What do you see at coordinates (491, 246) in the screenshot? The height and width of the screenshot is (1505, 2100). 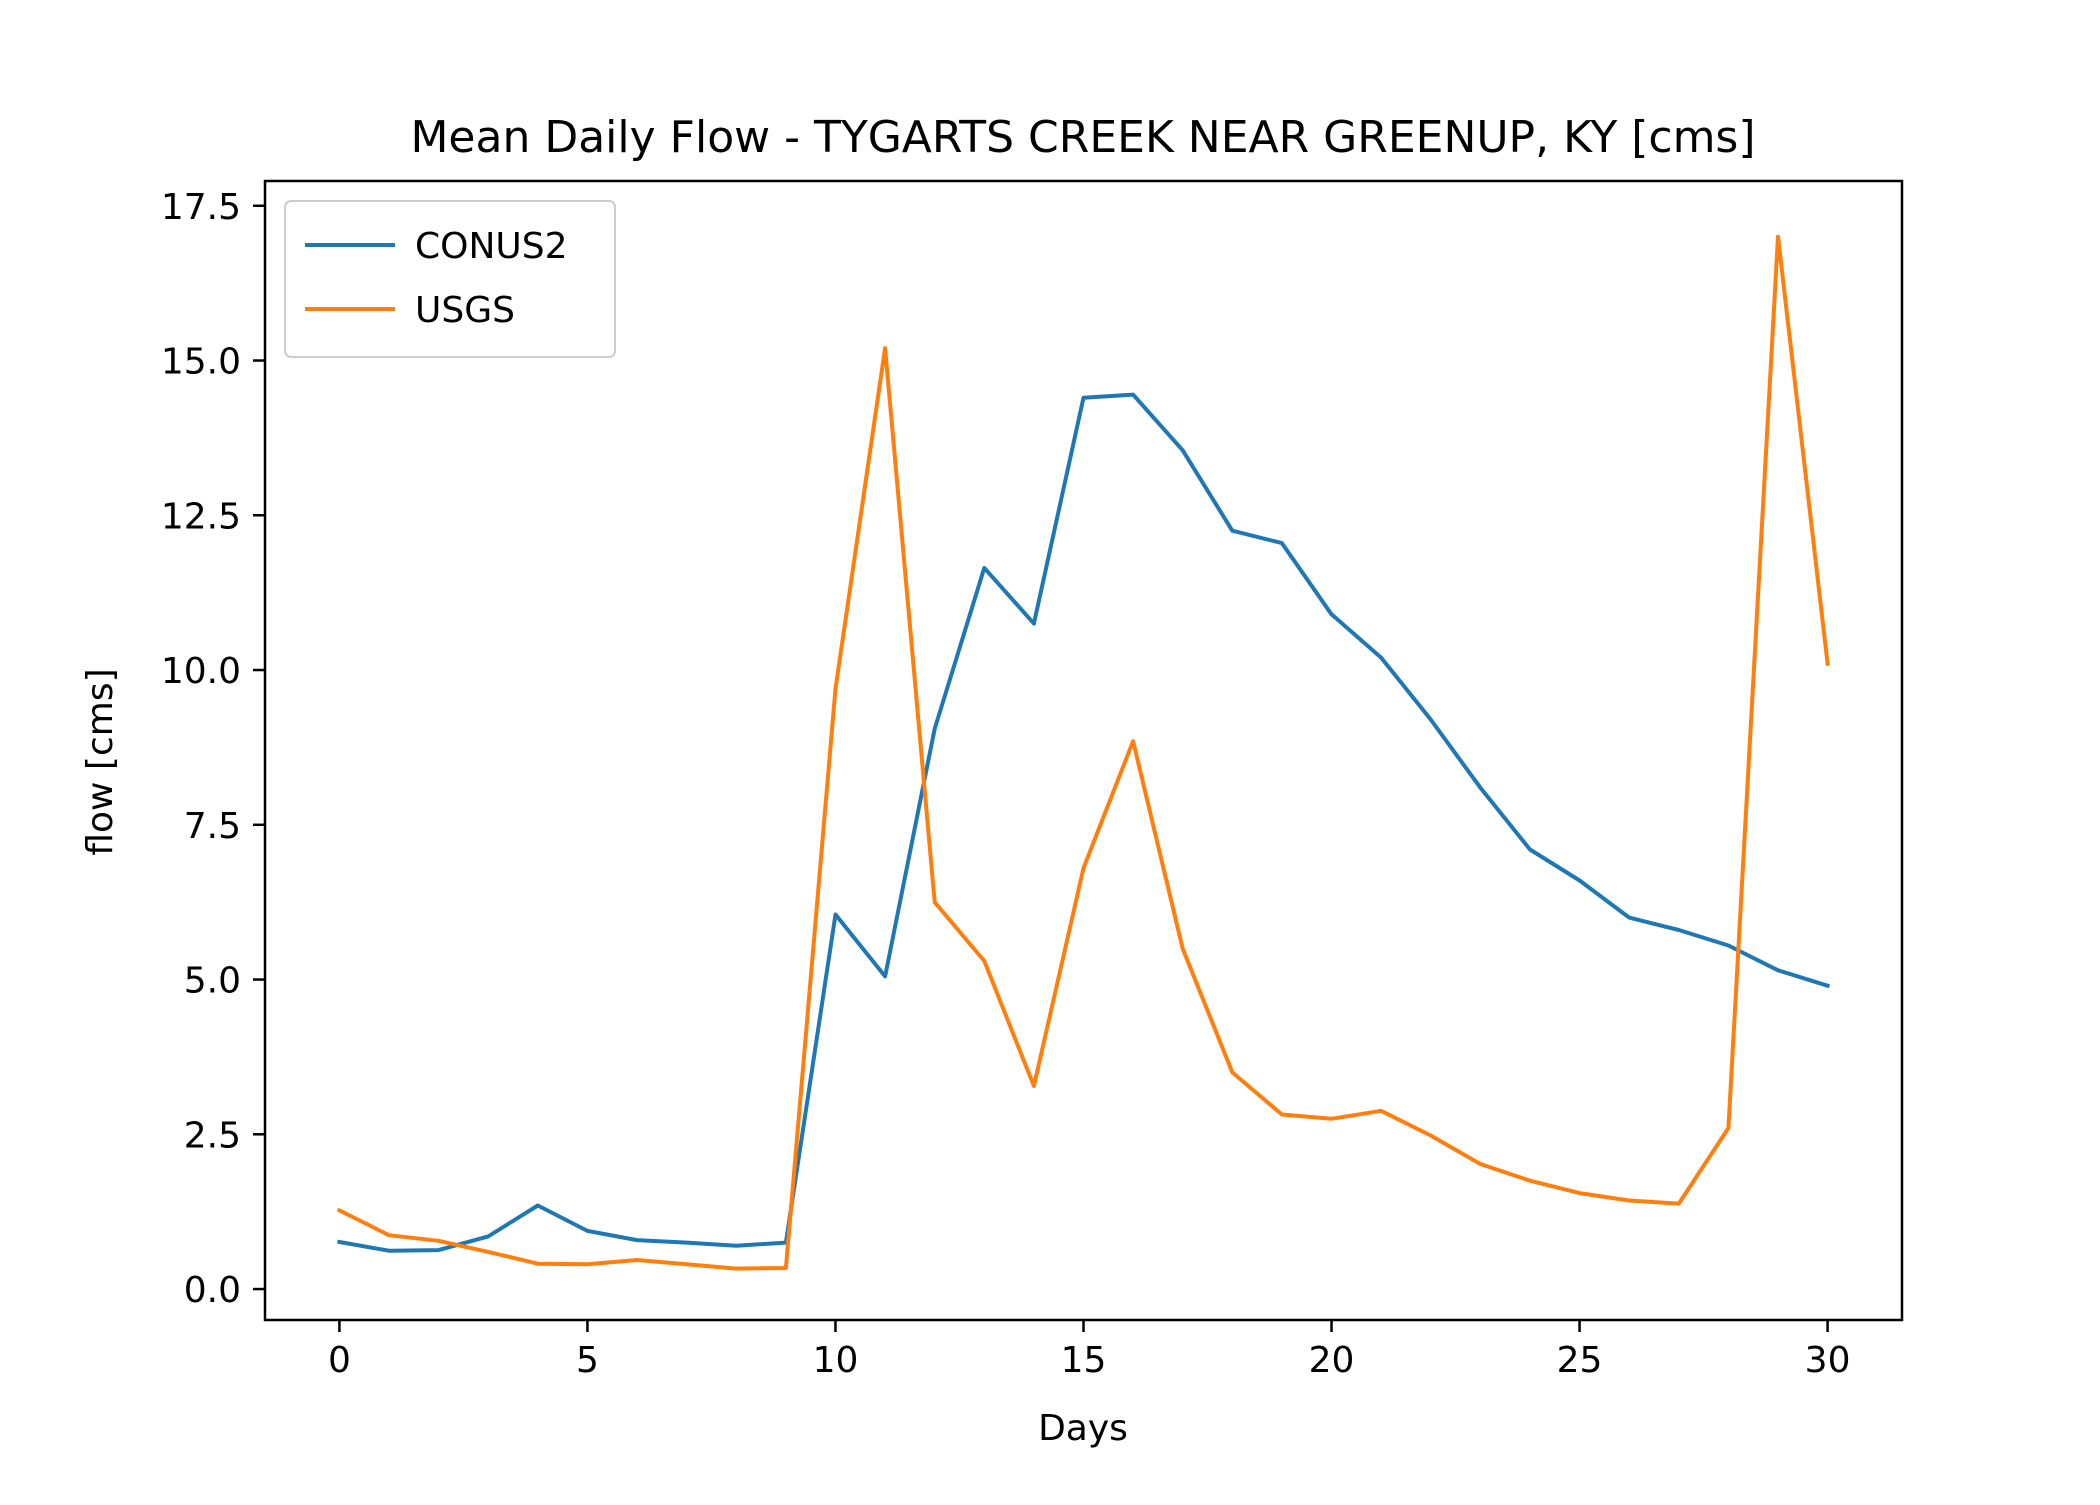 I see `legend-label-conus2: CONUS2` at bounding box center [491, 246].